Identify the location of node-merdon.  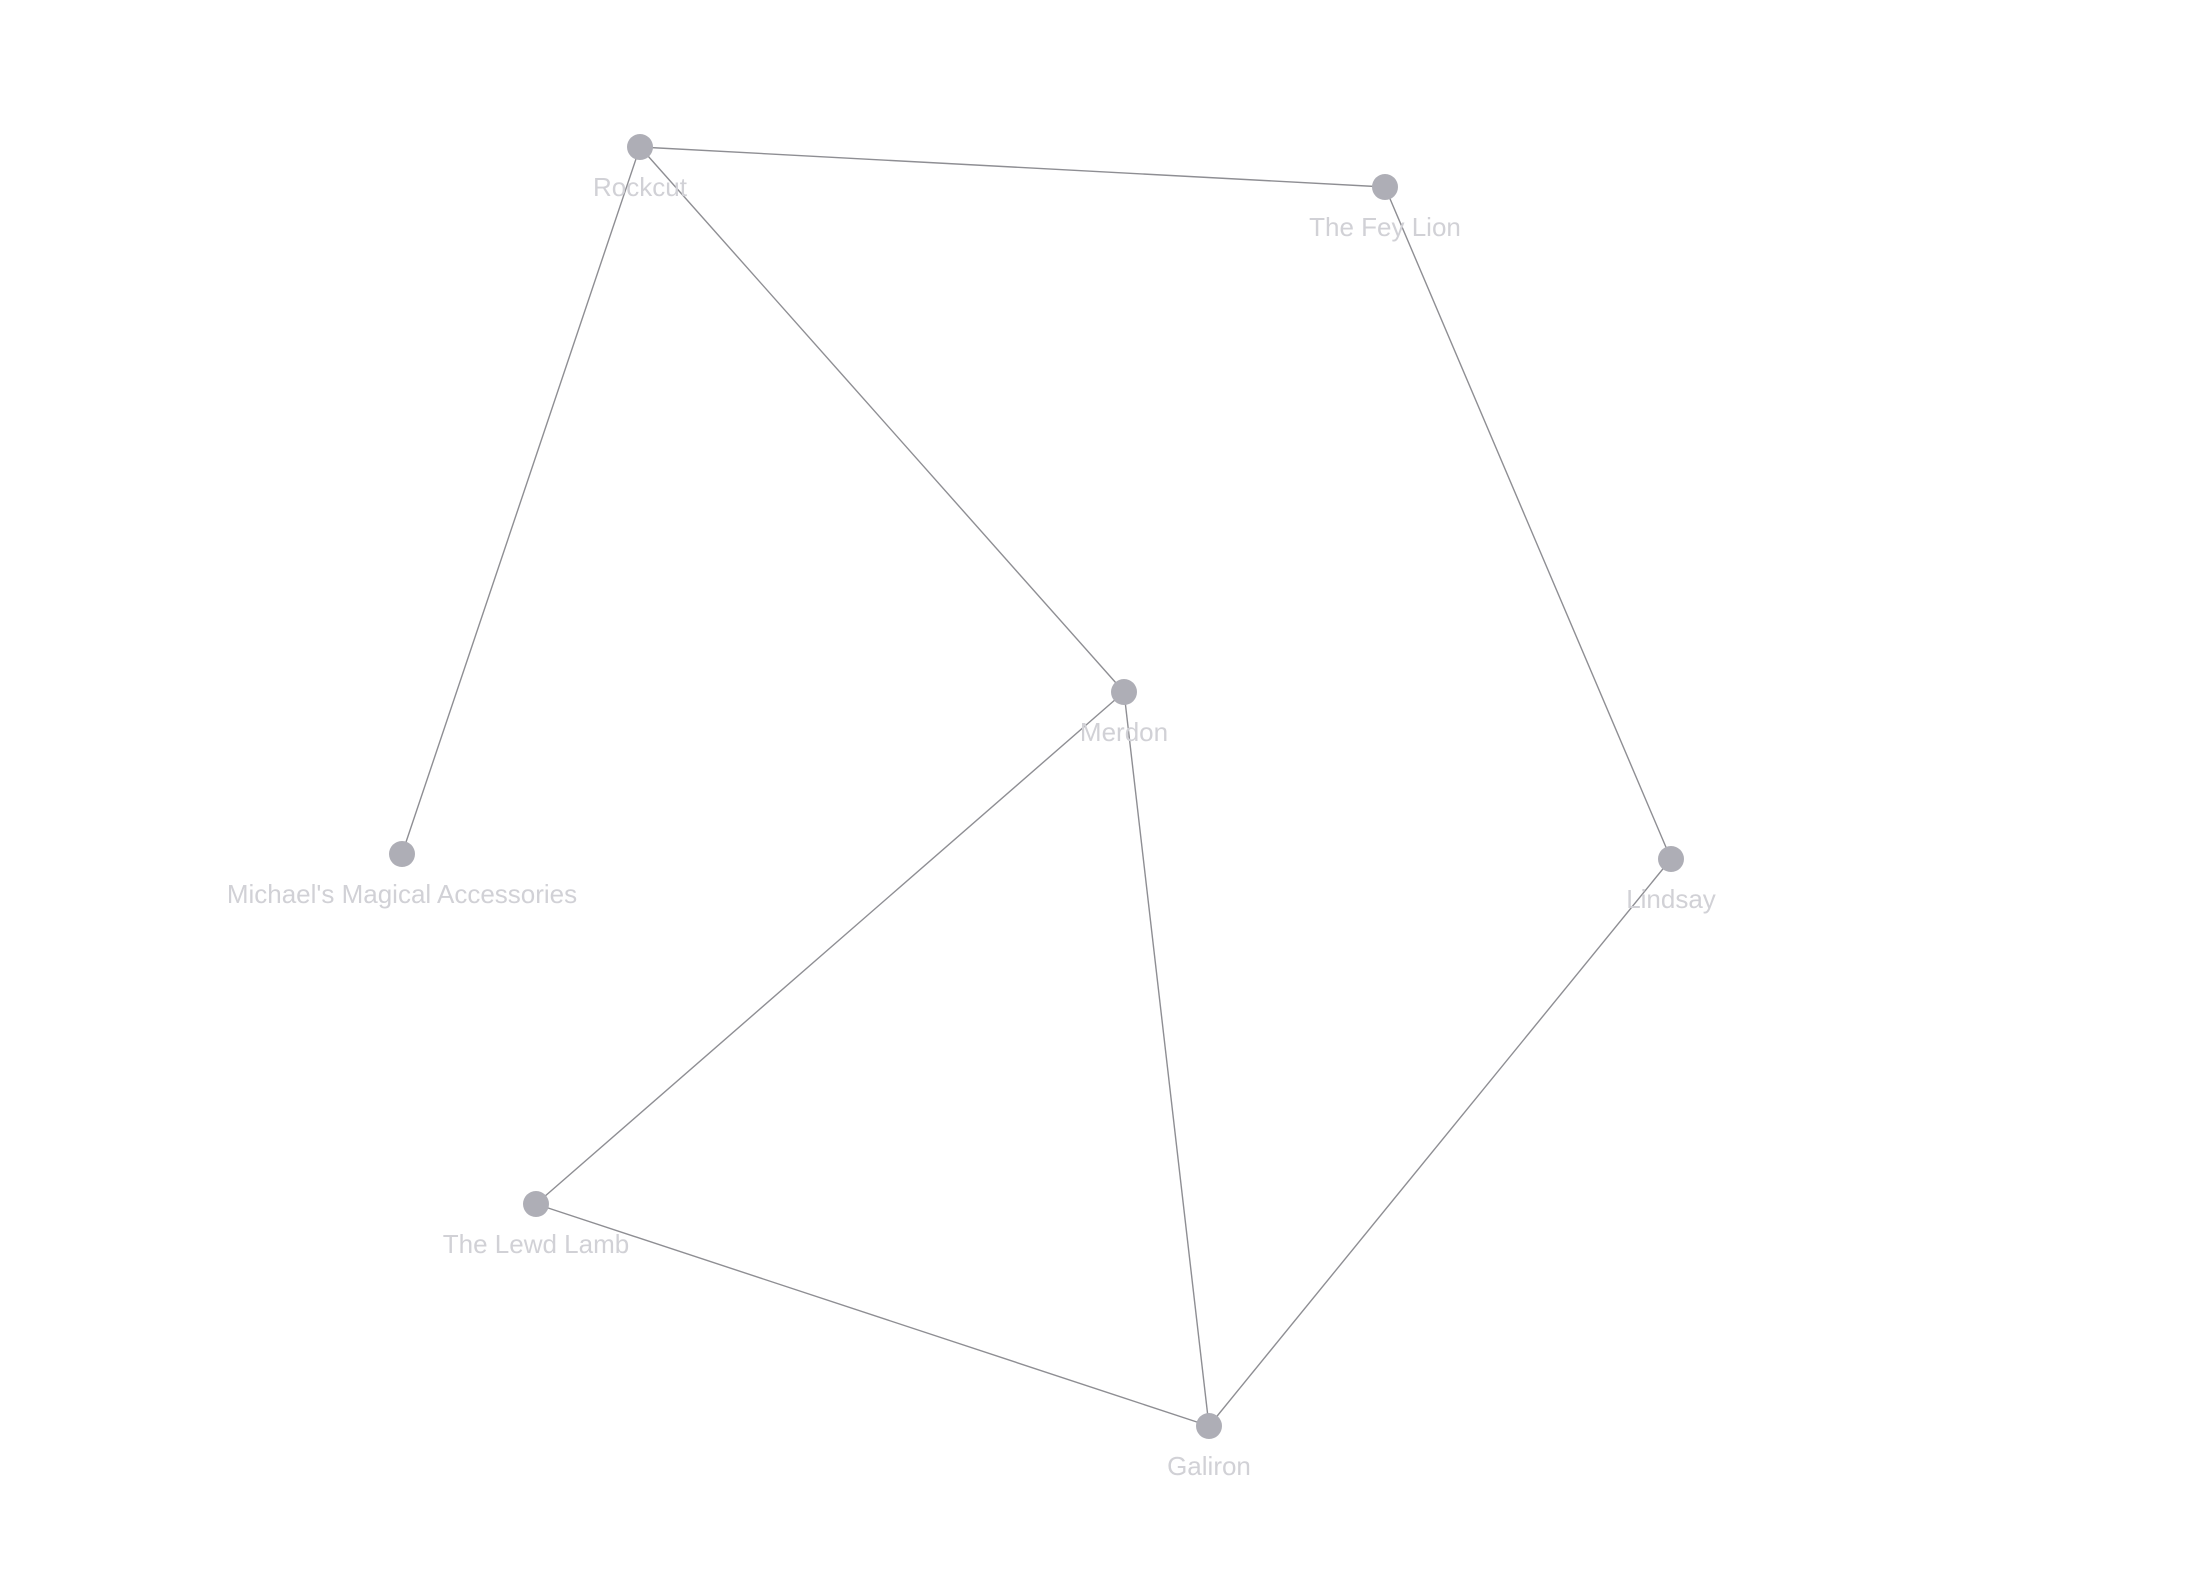
(1124, 692).